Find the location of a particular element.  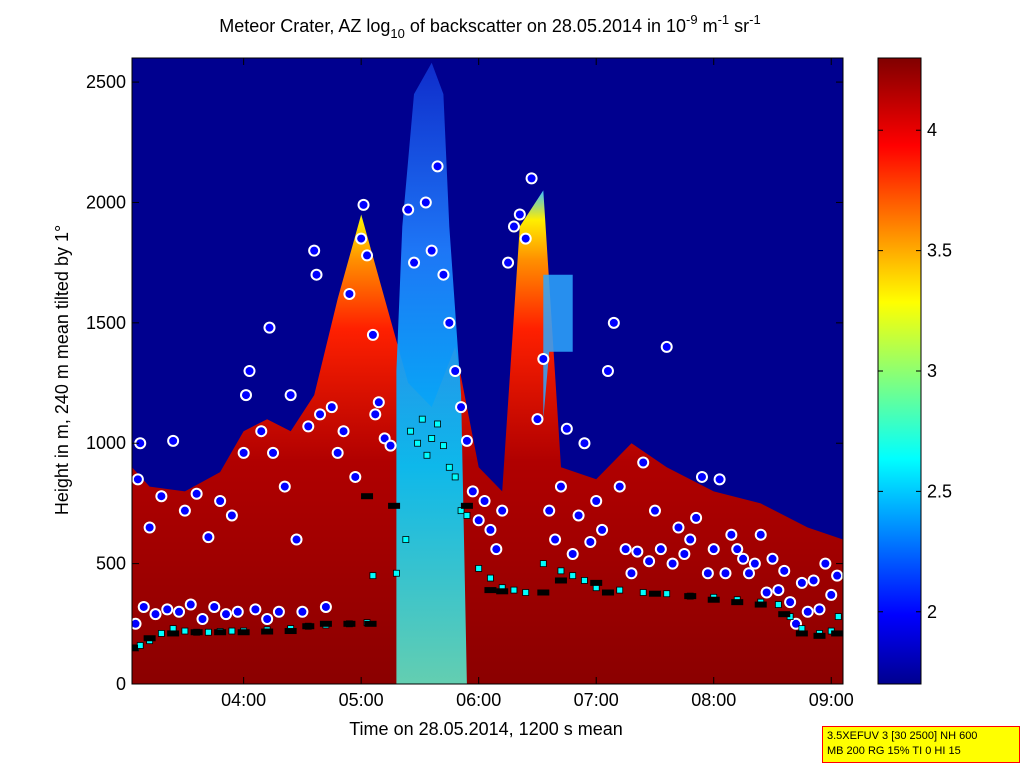

x-tick-label: 07:00 is located at coordinates (596, 700).